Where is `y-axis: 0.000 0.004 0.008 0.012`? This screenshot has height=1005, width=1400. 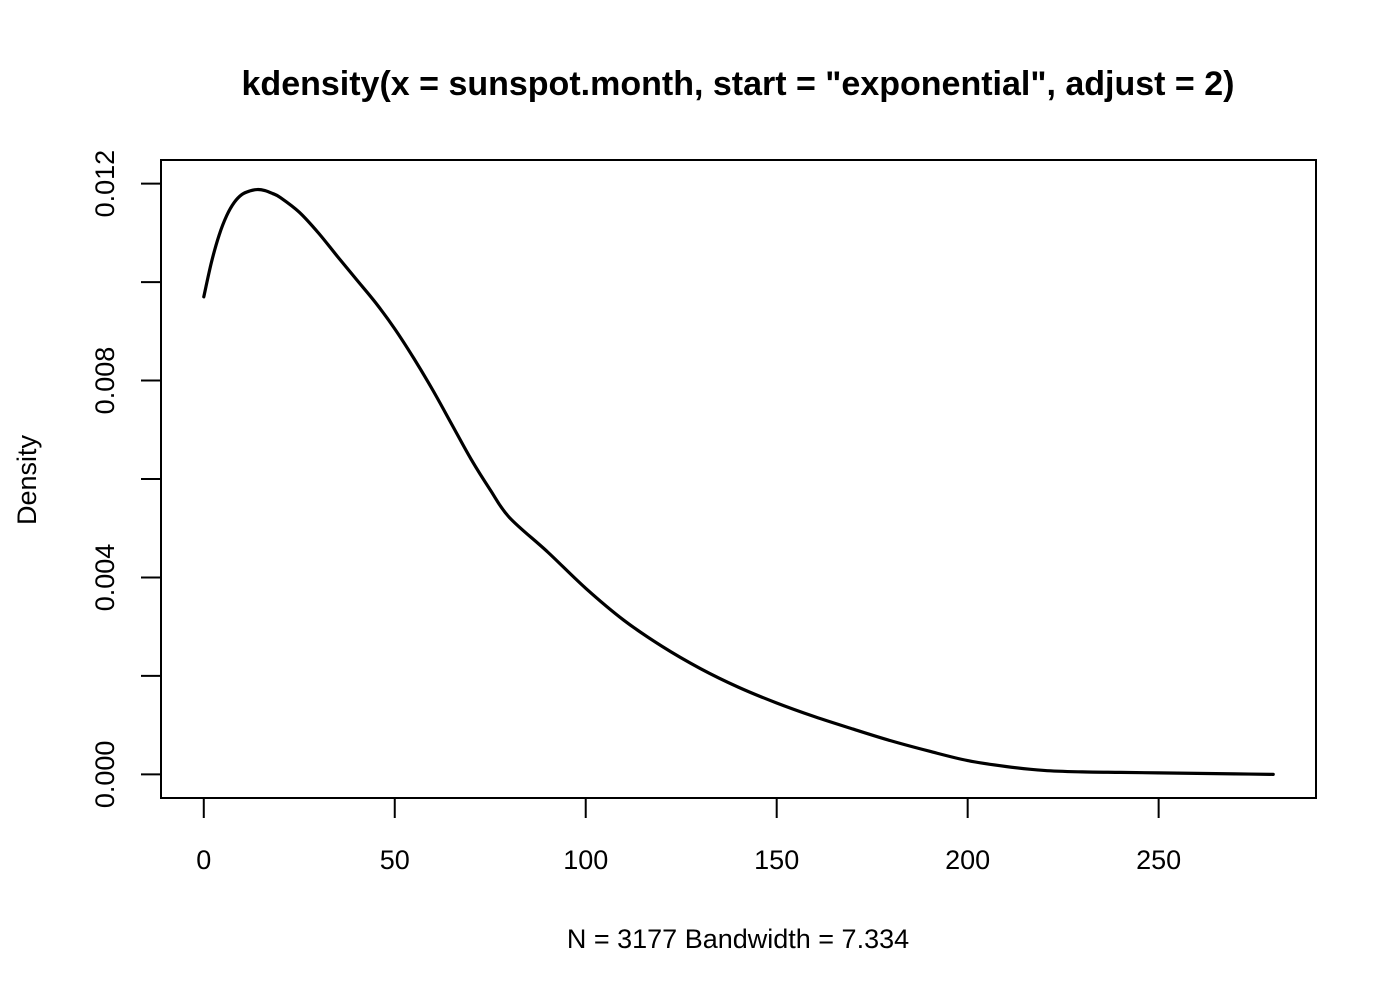
y-axis: 0.000 0.004 0.008 0.012 is located at coordinates (126, 479).